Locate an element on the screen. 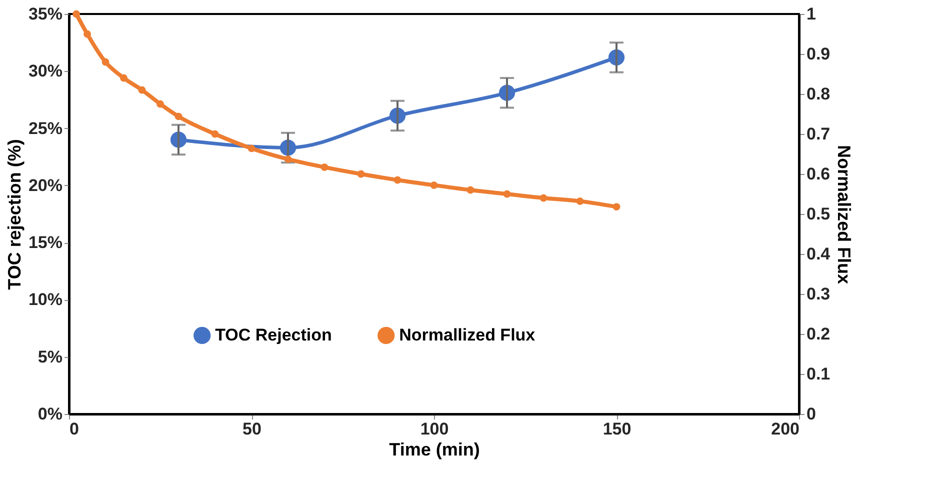 The height and width of the screenshot is (496, 926). x-tick-label: 150 is located at coordinates (617, 429).